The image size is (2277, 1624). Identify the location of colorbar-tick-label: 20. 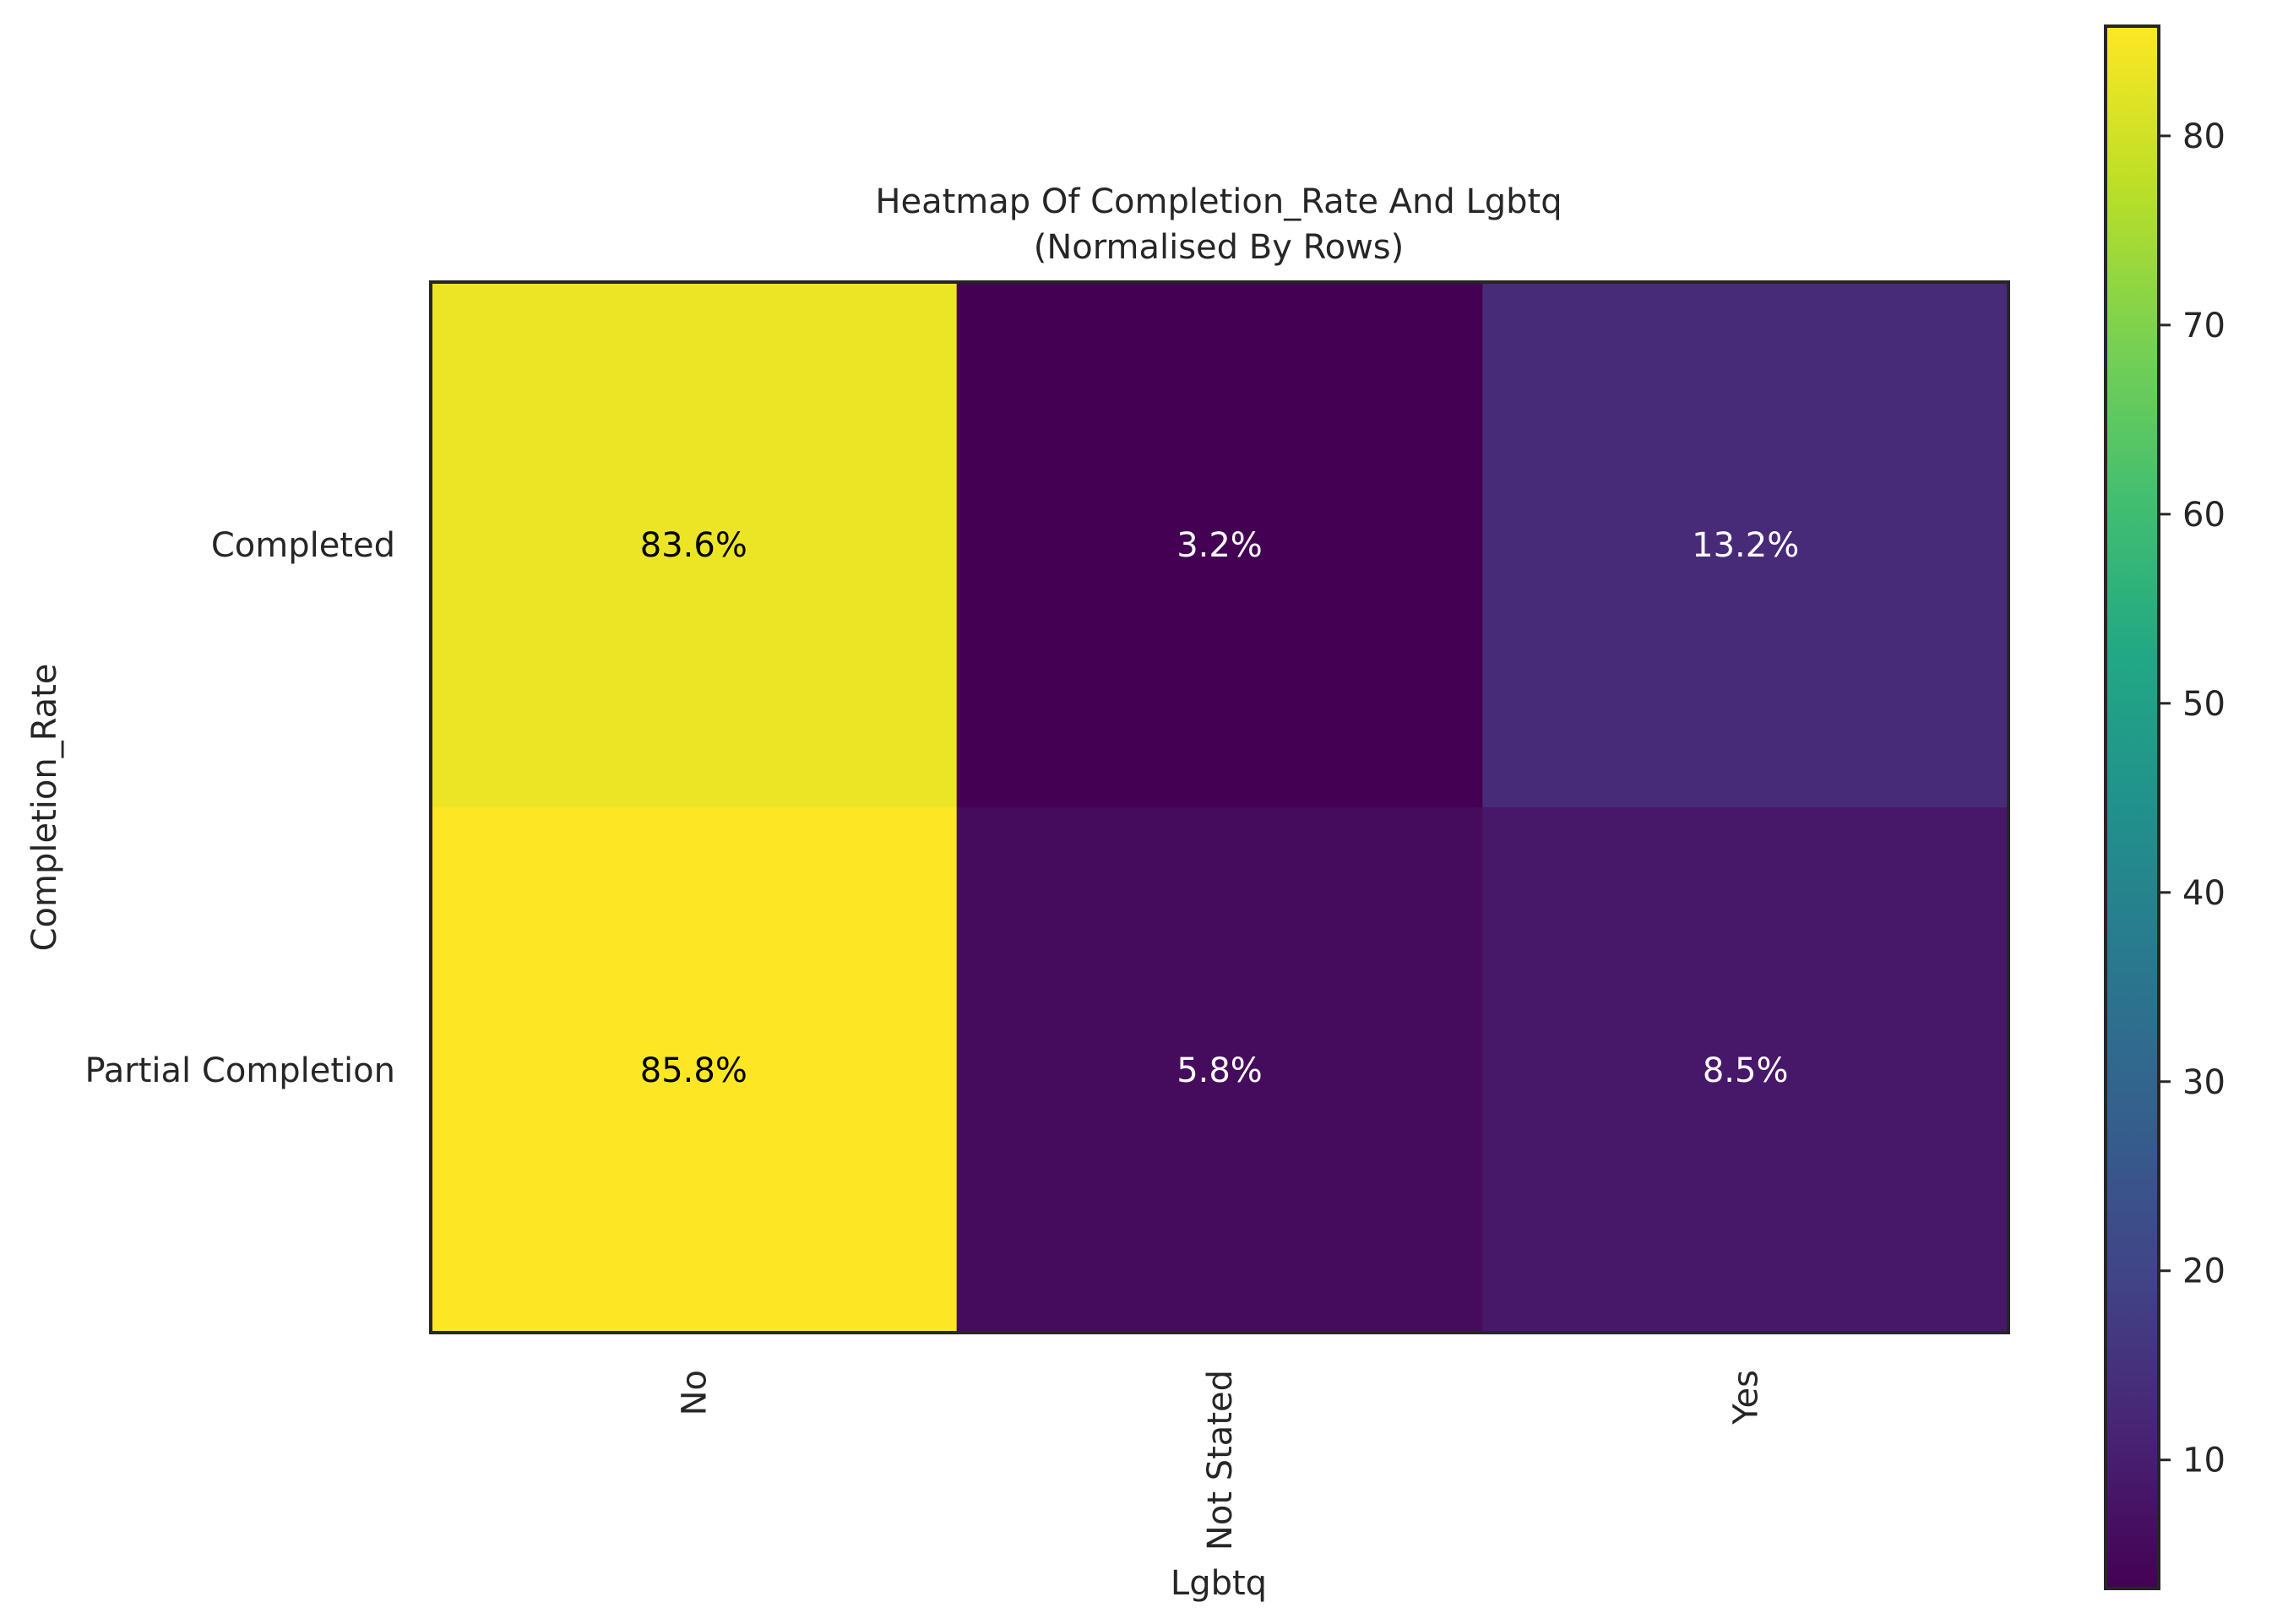
(2203, 1271).